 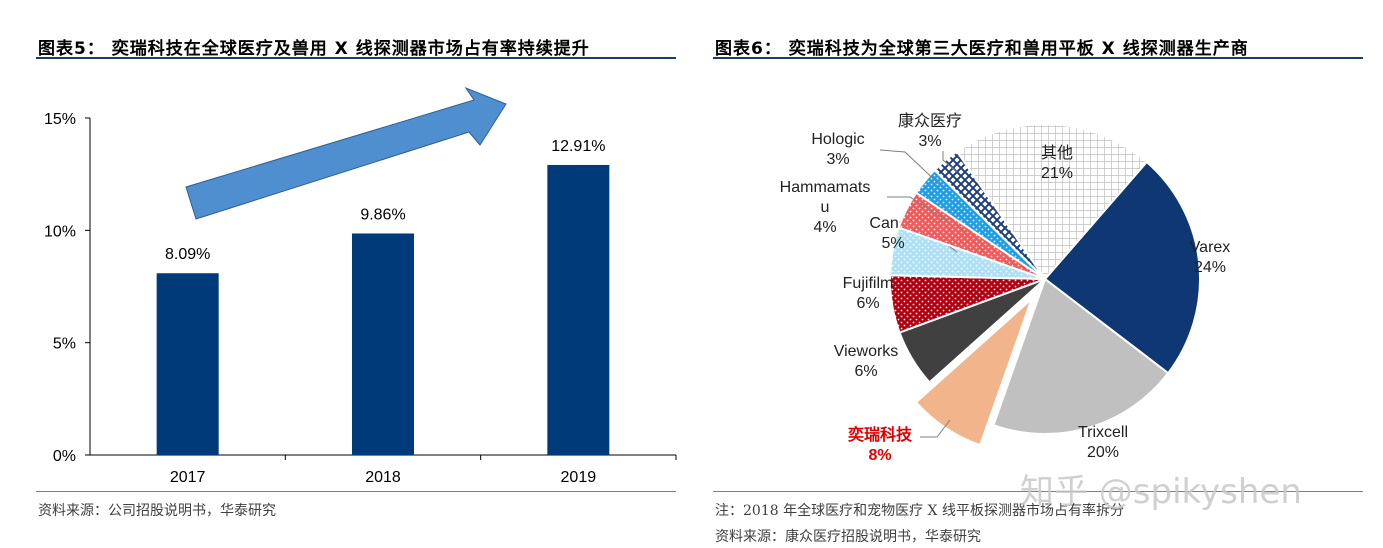 What do you see at coordinates (1081, 356) in the screenshot?
I see `slice-Trixcell` at bounding box center [1081, 356].